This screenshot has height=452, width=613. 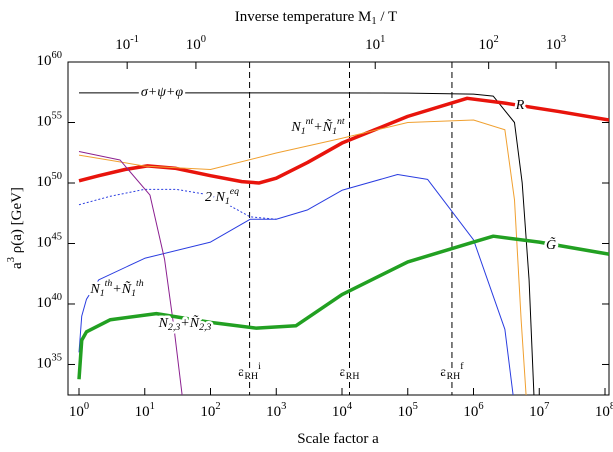 I want to click on y-axis-title: a3 ρ(a) [GeV], so click(x=15, y=228).